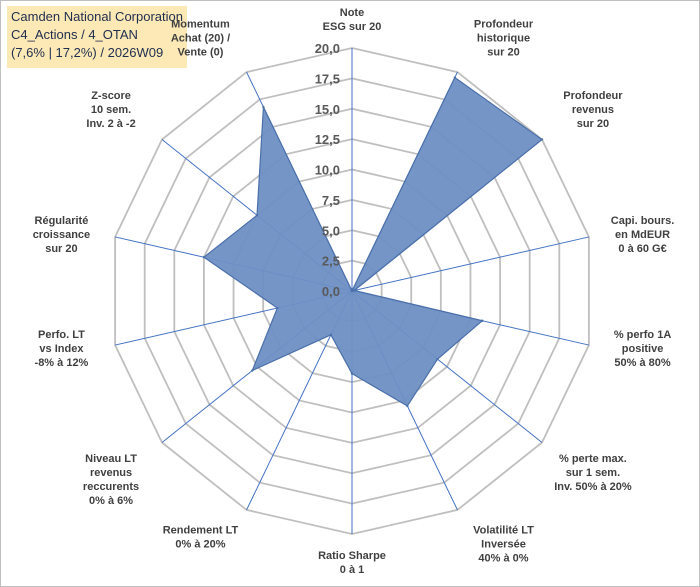 This screenshot has width=700, height=587. Describe the element at coordinates (352, 556) in the screenshot. I see `axis-label-line: Ratio Sharpe` at that location.